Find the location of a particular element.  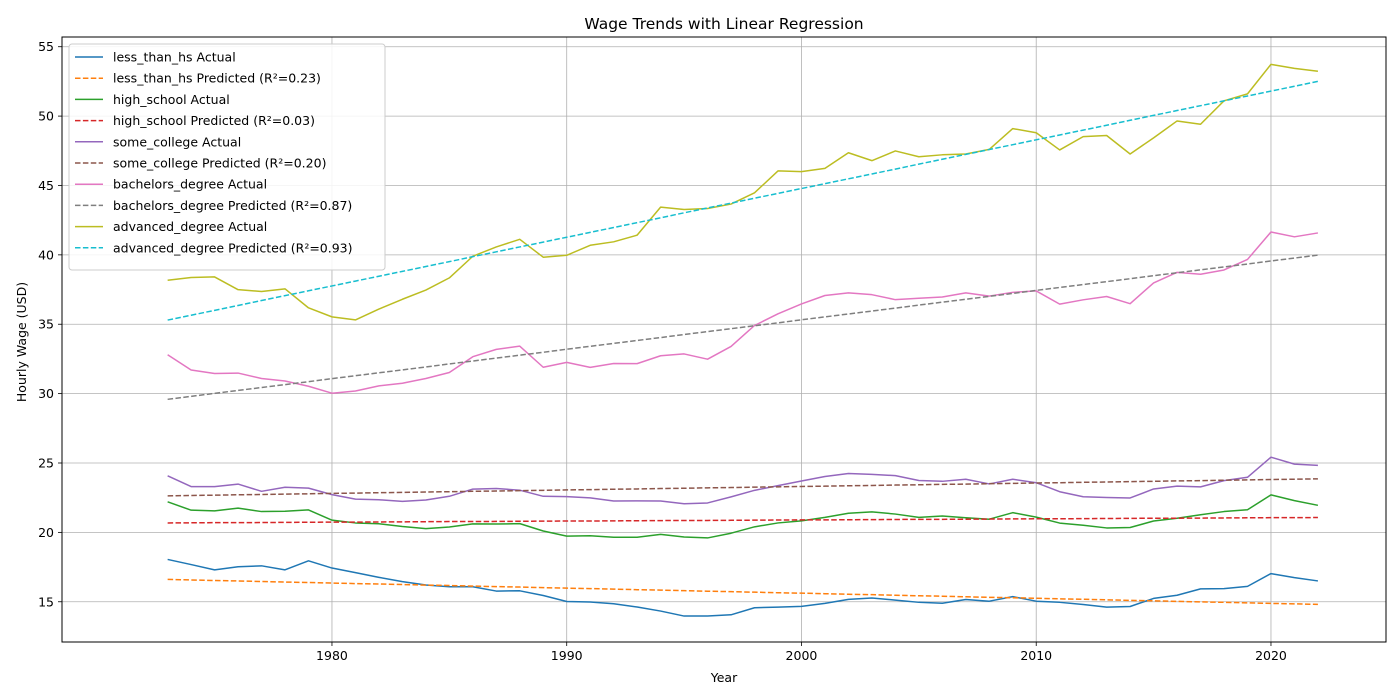

legend-entry: advanced_degree Actual is located at coordinates (190, 226).